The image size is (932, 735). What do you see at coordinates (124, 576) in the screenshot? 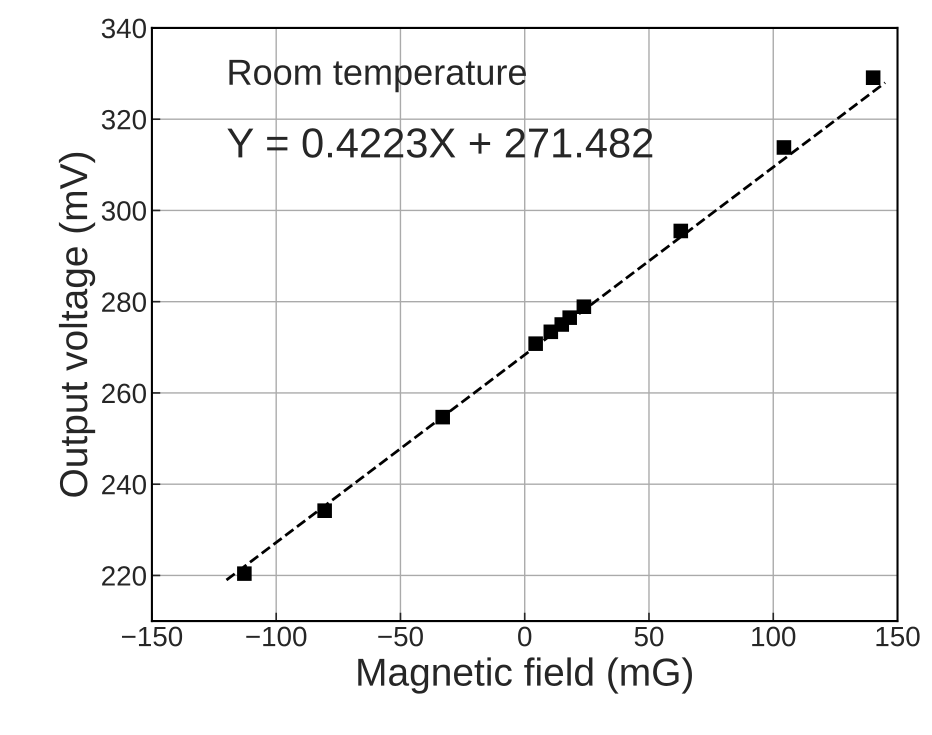
I see `y-tick-label: 220` at bounding box center [124, 576].